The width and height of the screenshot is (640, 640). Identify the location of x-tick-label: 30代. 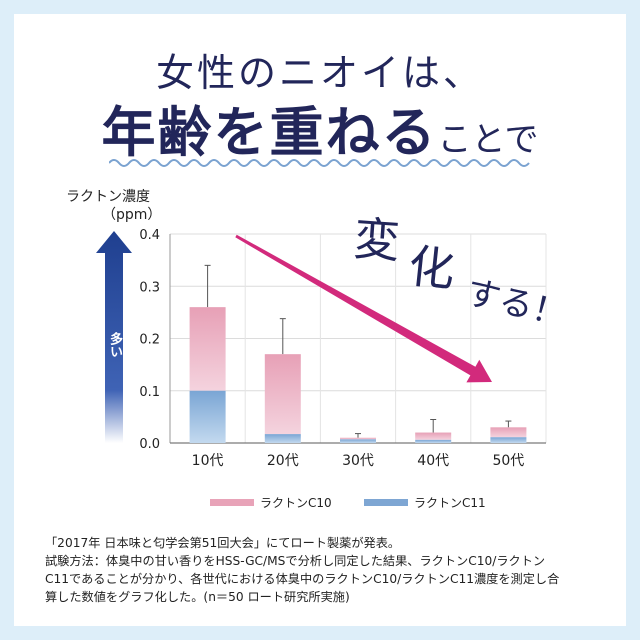
(358, 461).